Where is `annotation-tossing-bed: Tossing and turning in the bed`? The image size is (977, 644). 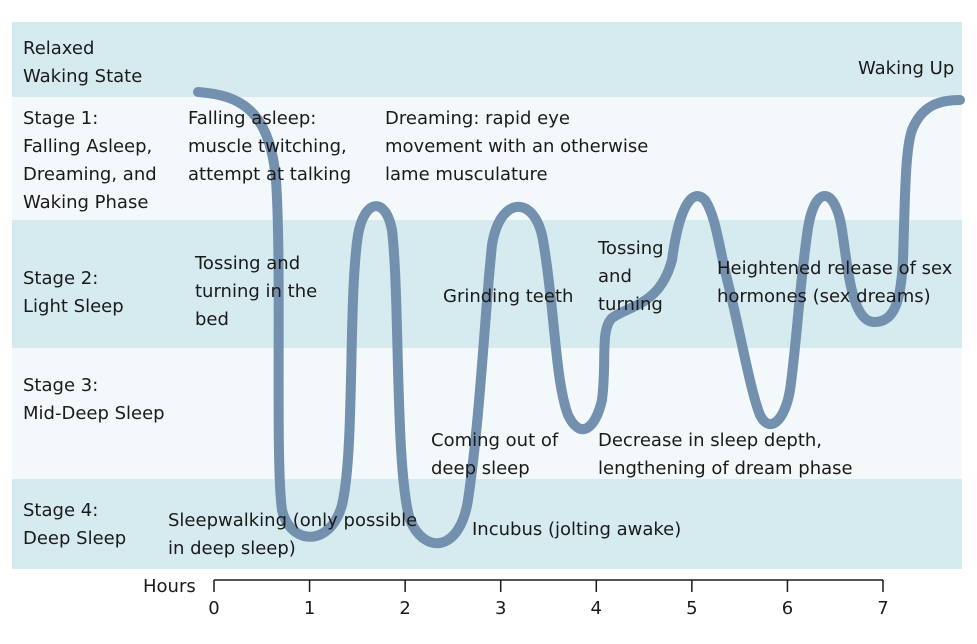 annotation-tossing-bed: Tossing and turning in the bed is located at coordinates (256, 291).